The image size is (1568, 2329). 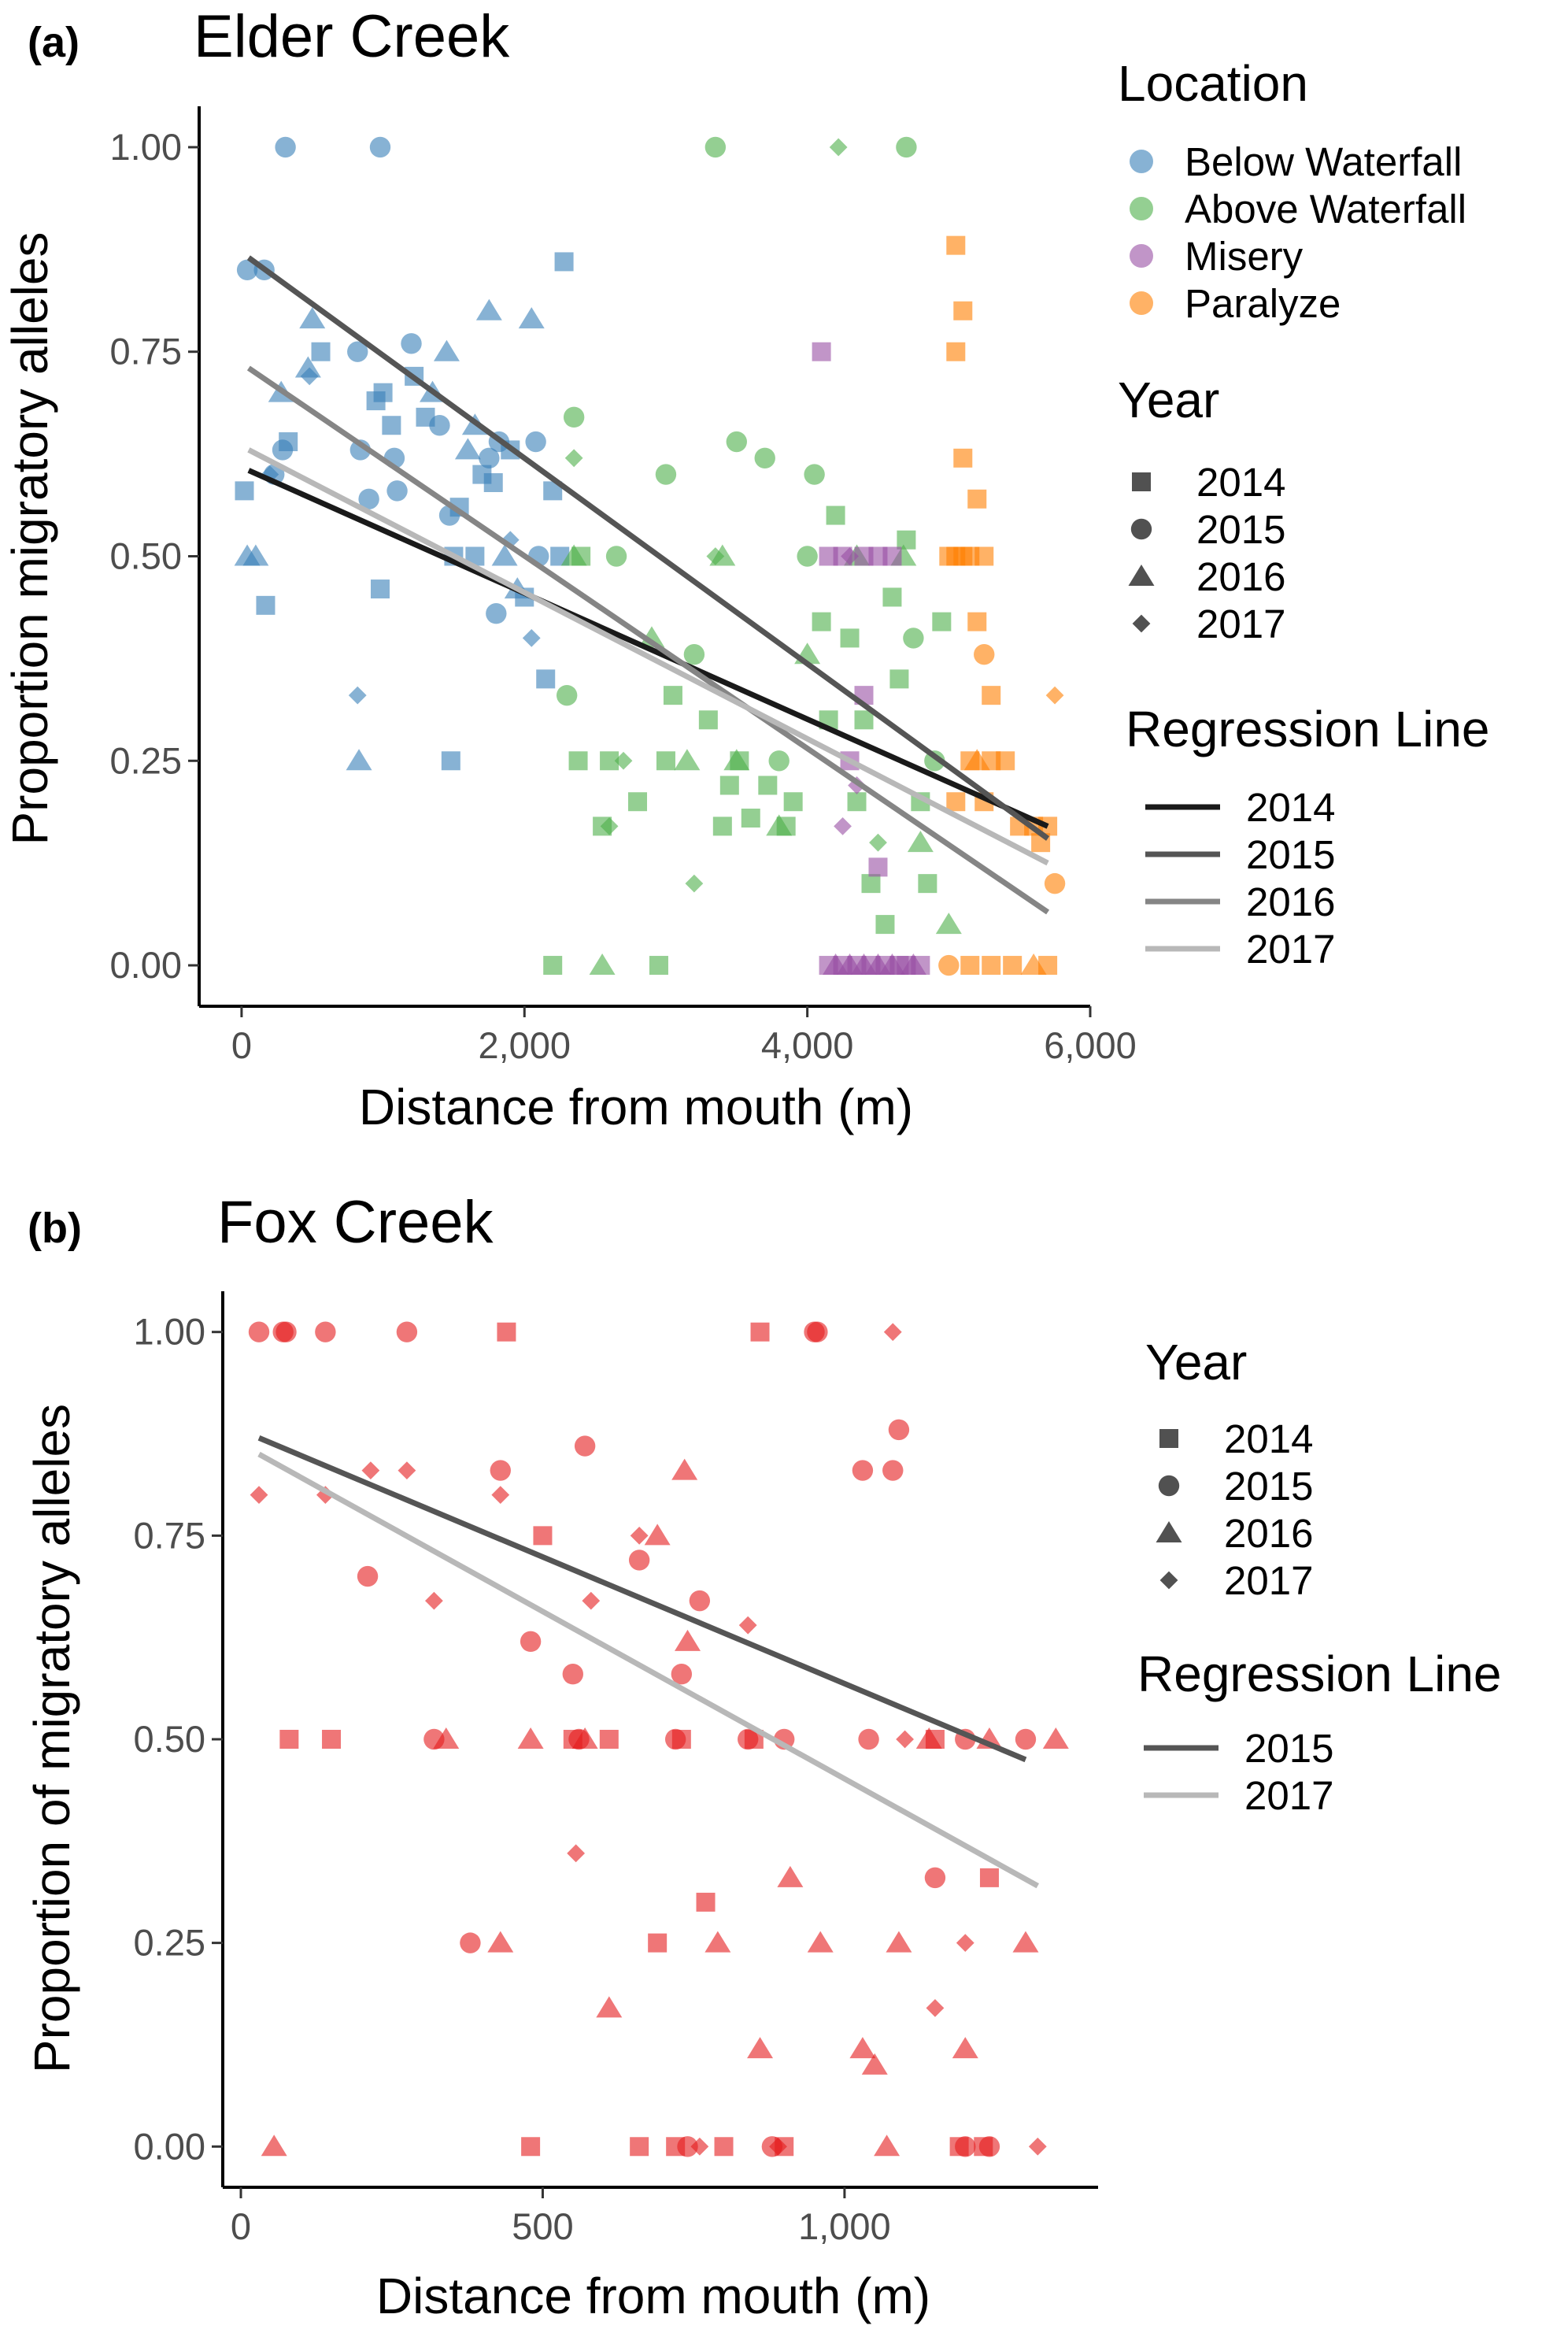 What do you see at coordinates (146, 556) in the screenshot?
I see `y-tick-label: 0.50` at bounding box center [146, 556].